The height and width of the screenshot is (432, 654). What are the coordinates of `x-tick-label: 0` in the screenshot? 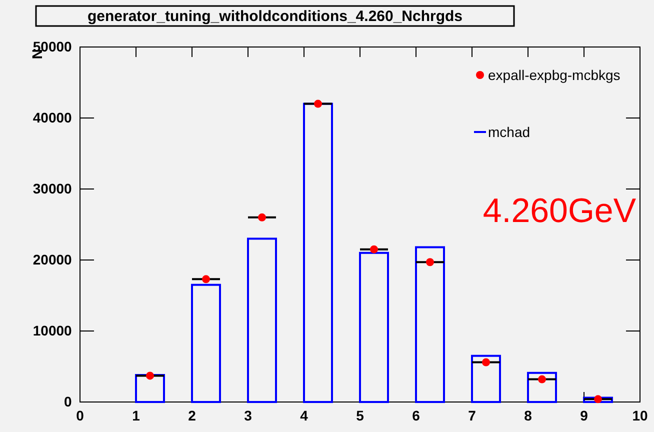 It's located at (80, 415).